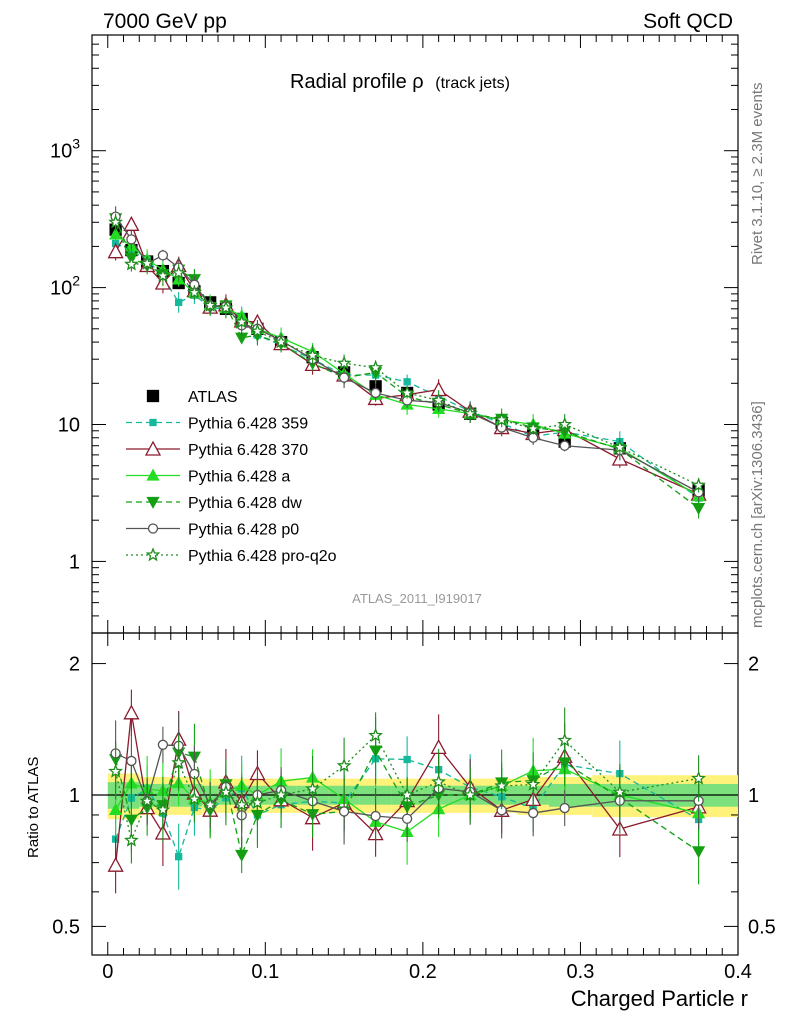 This screenshot has height=1024, width=786. Describe the element at coordinates (74, 562) in the screenshot. I see `main-y-tick-label: 1` at that location.